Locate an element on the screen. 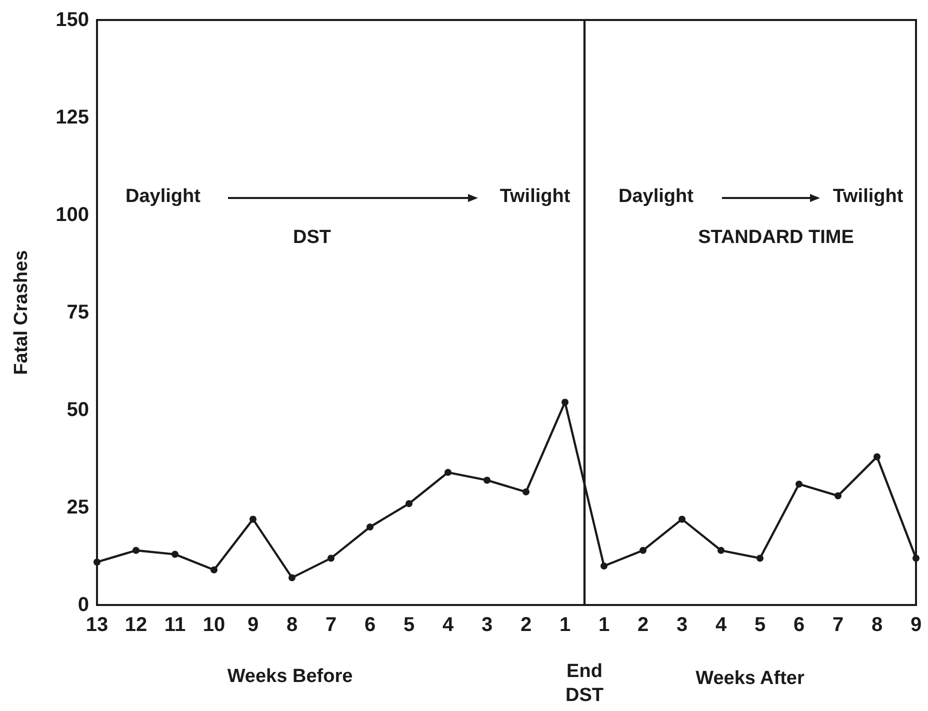  y-tick-label: 0 is located at coordinates (83, 605).